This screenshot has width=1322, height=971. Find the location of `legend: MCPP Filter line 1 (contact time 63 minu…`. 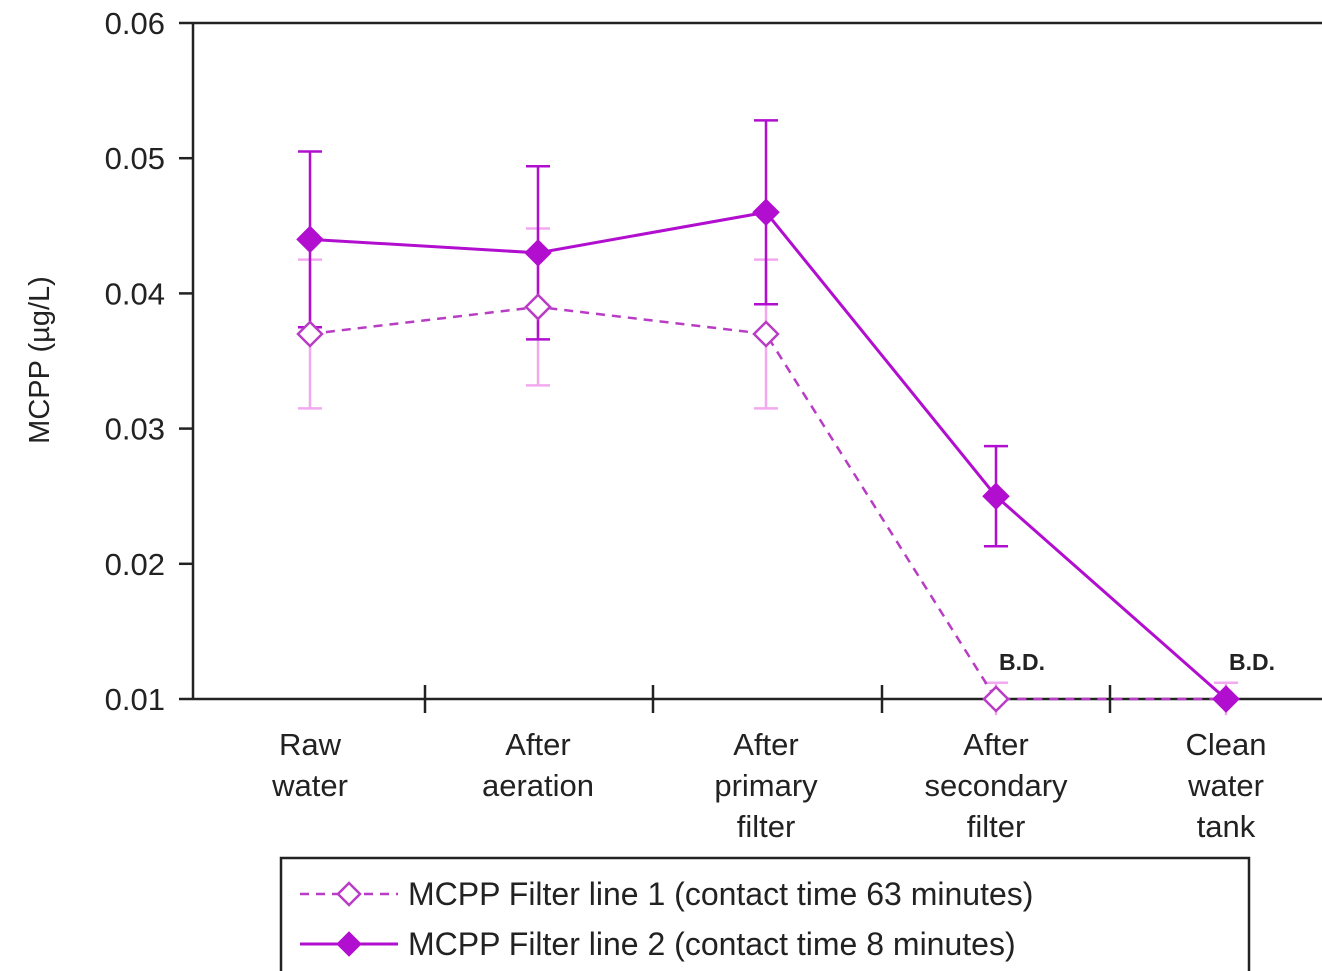

legend: MCPP Filter line 1 (contact time 63 minu… is located at coordinates (765, 913).